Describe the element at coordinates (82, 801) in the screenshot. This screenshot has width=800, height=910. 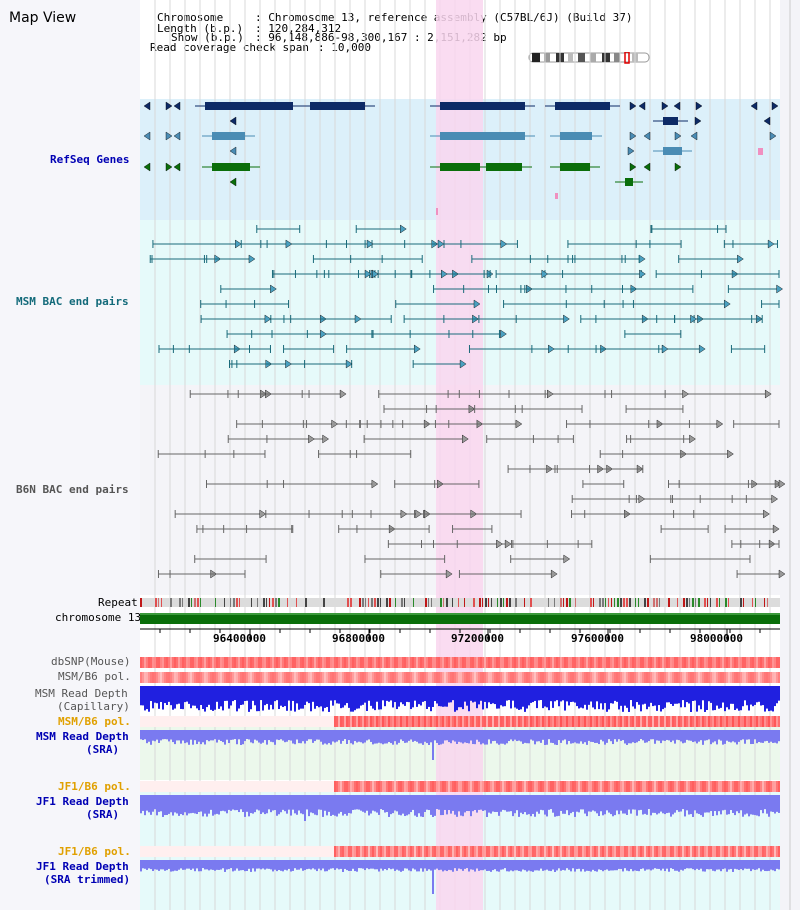
I see `track-label-jf1-read-depth-sra: JF1 Read Depth` at that location.